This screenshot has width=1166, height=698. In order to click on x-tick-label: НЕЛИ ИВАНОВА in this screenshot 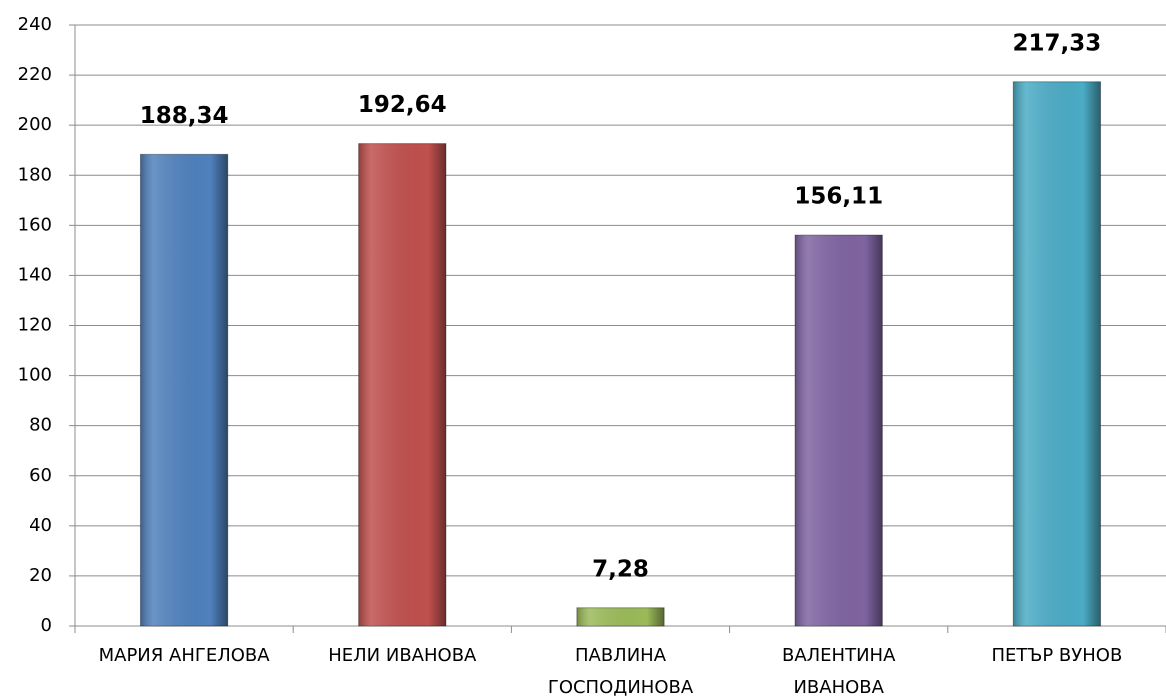, I will do `click(402, 655)`.